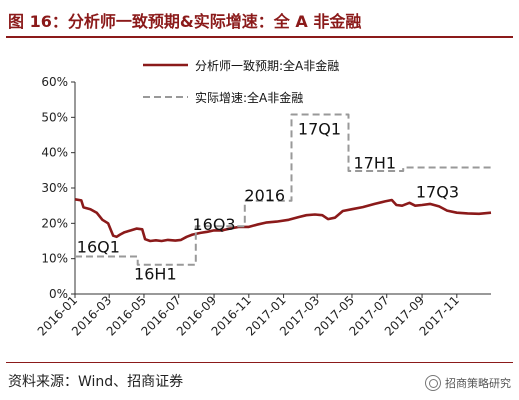 This screenshot has height=400, width=519. Describe the element at coordinates (433, 383) in the screenshot. I see `wechat-logo-icon` at that location.